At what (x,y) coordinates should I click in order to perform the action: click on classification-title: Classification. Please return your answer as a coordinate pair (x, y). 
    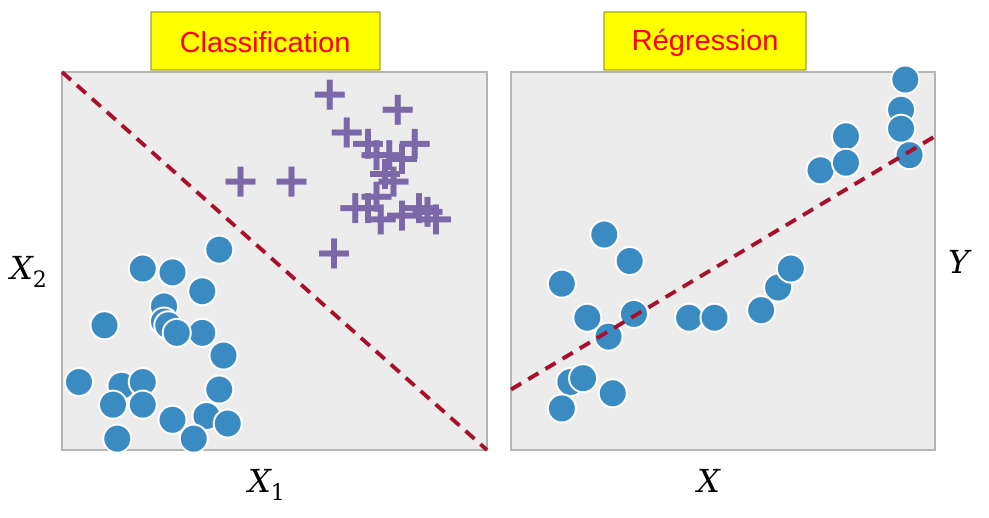
    Looking at the image, I should click on (265, 43).